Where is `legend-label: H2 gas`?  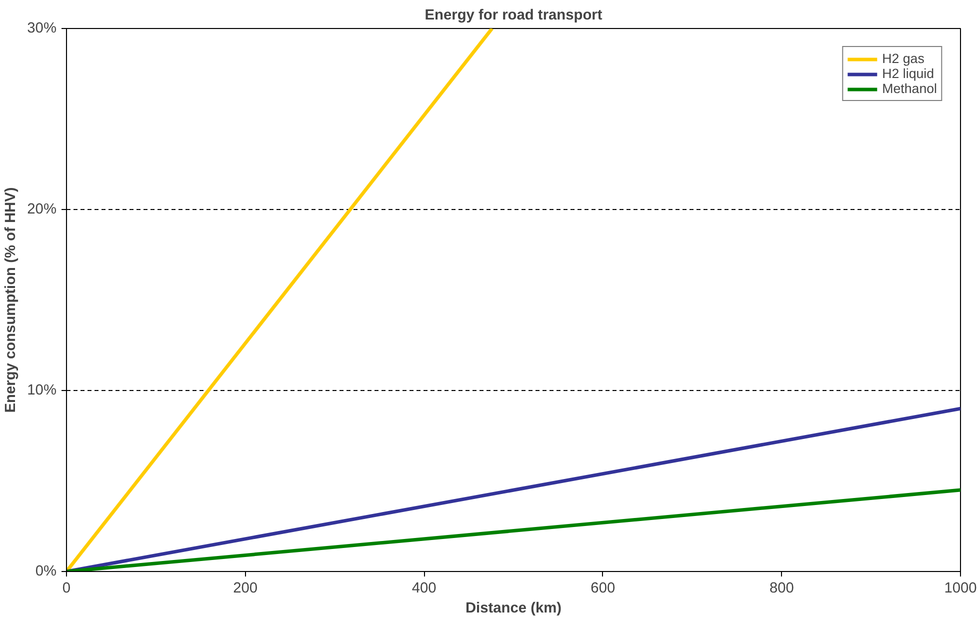 legend-label: H2 gas is located at coordinates (903, 58).